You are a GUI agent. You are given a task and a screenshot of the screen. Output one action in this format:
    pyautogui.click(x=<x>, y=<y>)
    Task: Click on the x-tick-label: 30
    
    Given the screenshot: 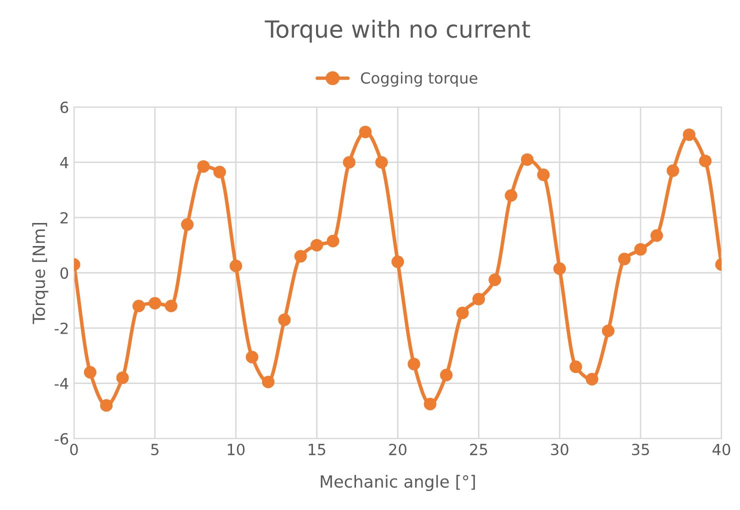 What is the action you would take?
    pyautogui.click(x=559, y=450)
    